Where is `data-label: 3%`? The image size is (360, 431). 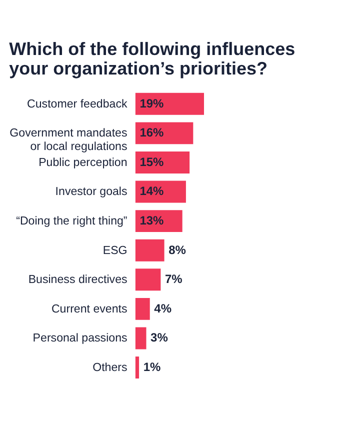 data-label: 3% is located at coordinates (159, 337).